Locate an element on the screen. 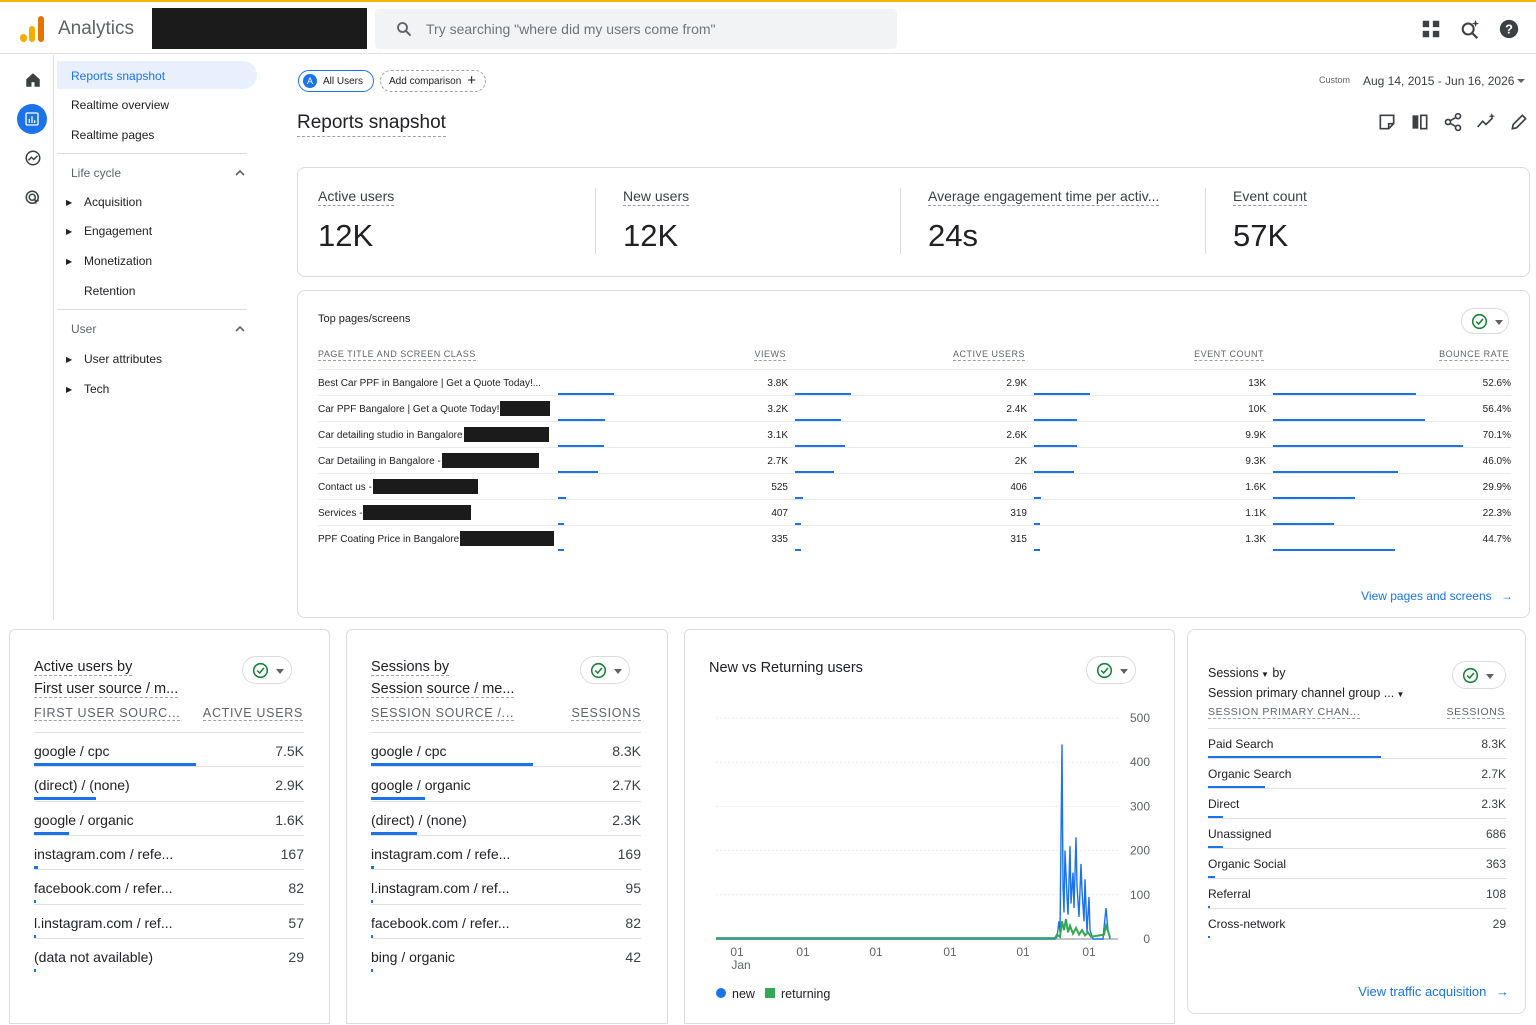  kpi-new-users: New users 12K is located at coordinates (656, 221).